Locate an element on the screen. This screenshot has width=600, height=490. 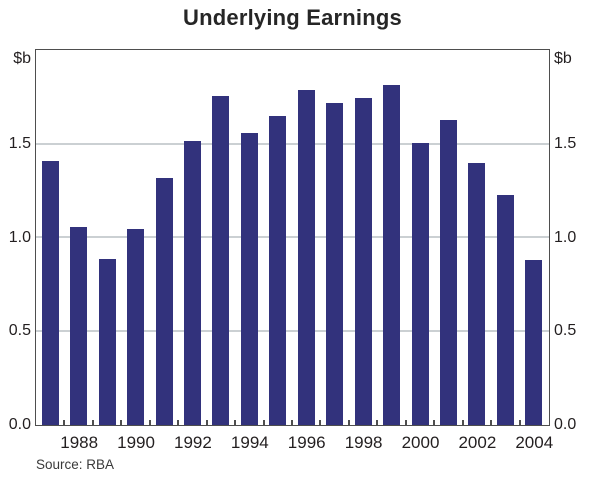
x-tick-label-1996: 1996 is located at coordinates (306, 442).